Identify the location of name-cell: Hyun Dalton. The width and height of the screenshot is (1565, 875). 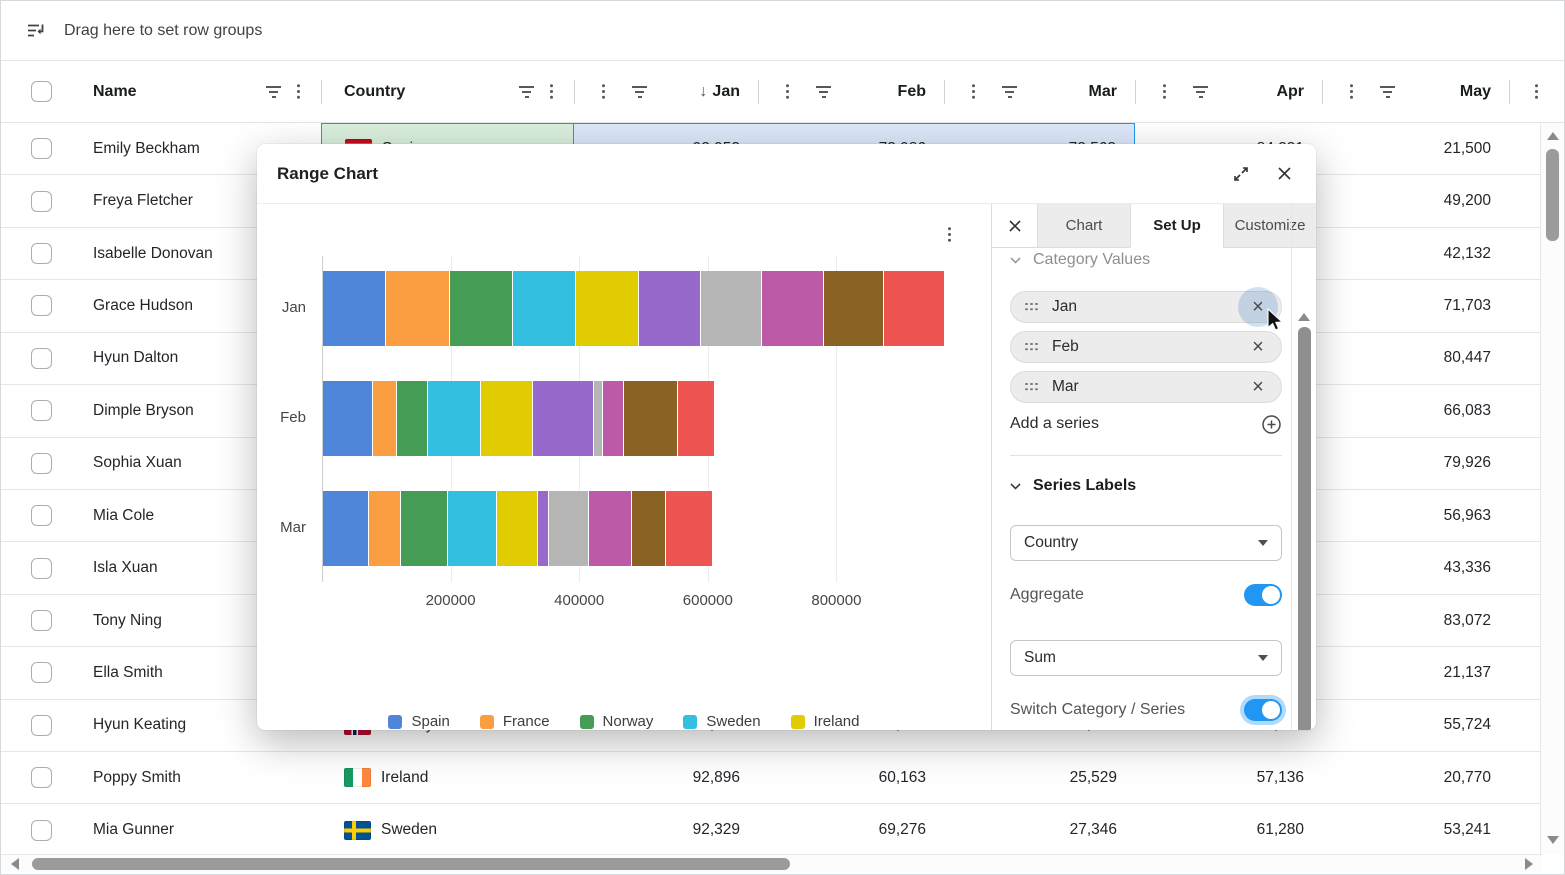
(193, 358).